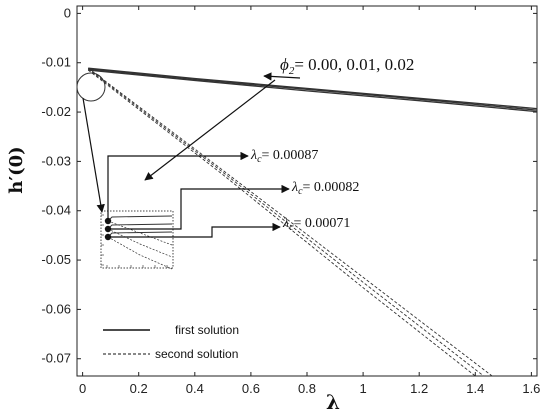 This screenshot has height=414, width=550. What do you see at coordinates (56, 210) in the screenshot?
I see `y-tick-label: -0.04` at bounding box center [56, 210].